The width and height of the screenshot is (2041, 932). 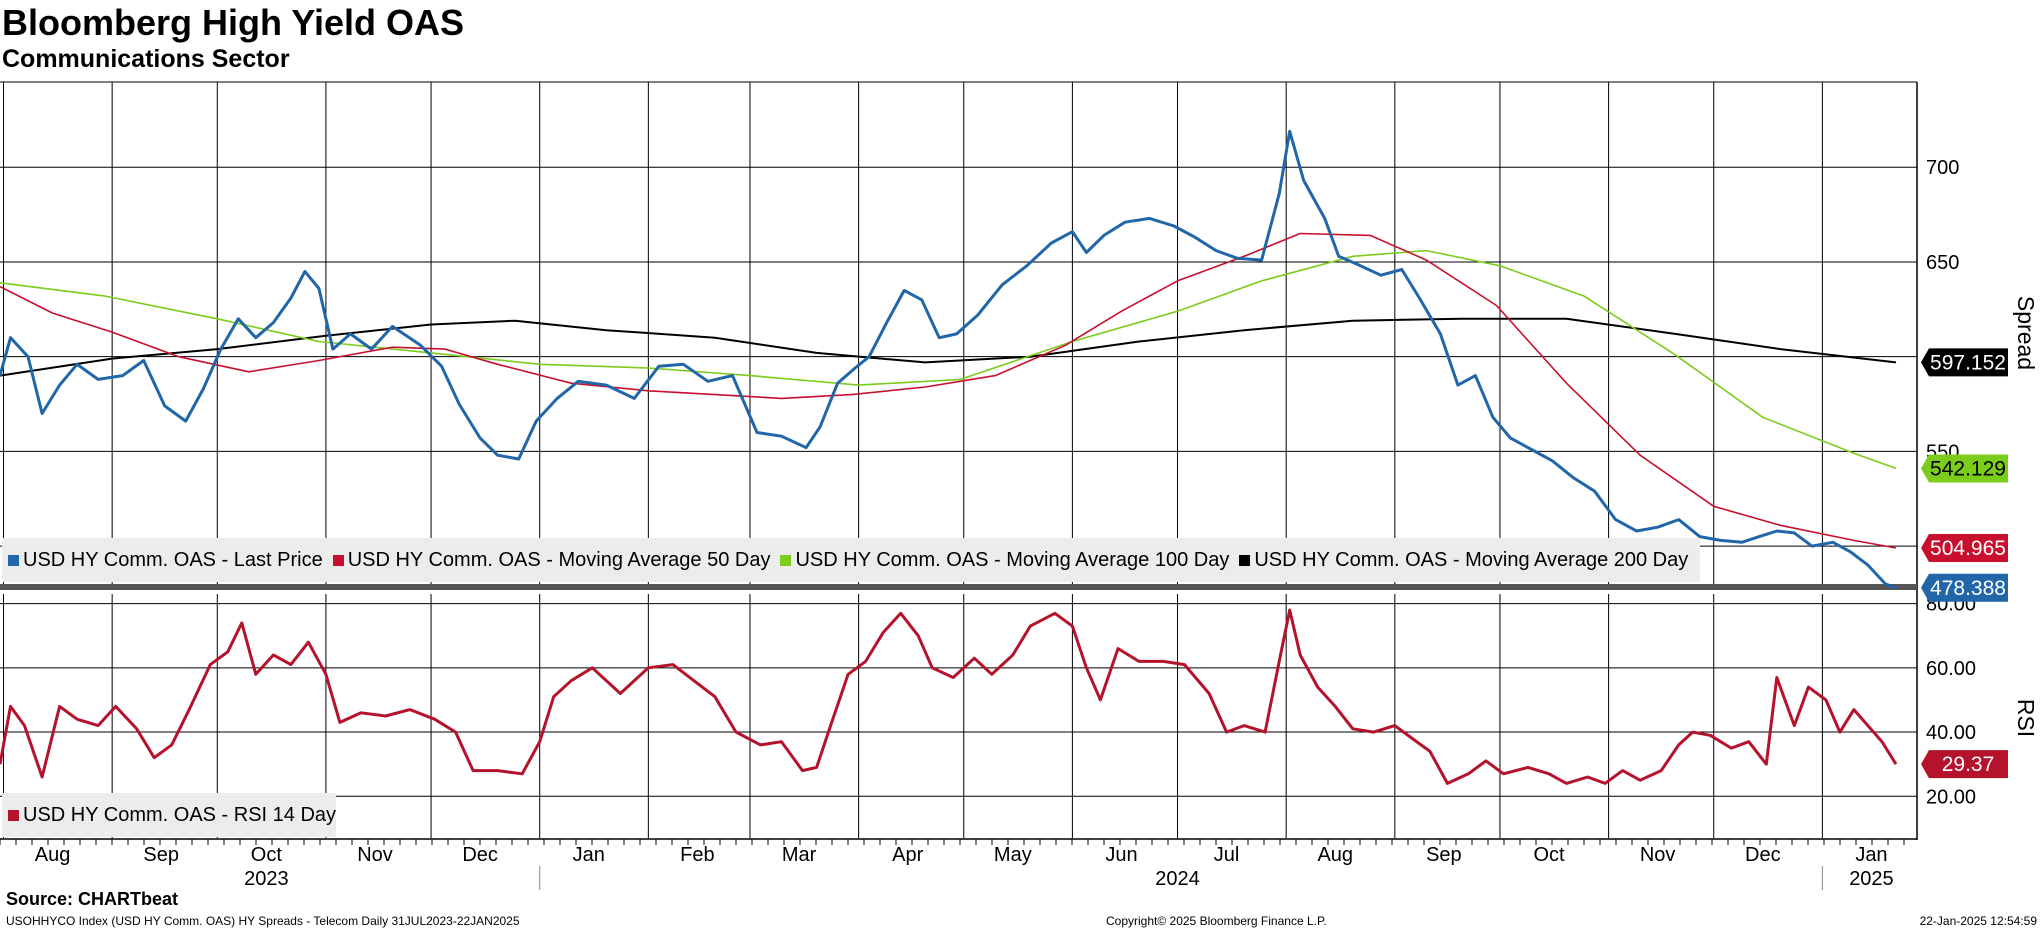 I want to click on legend-swatch-rsi, so click(x=13, y=815).